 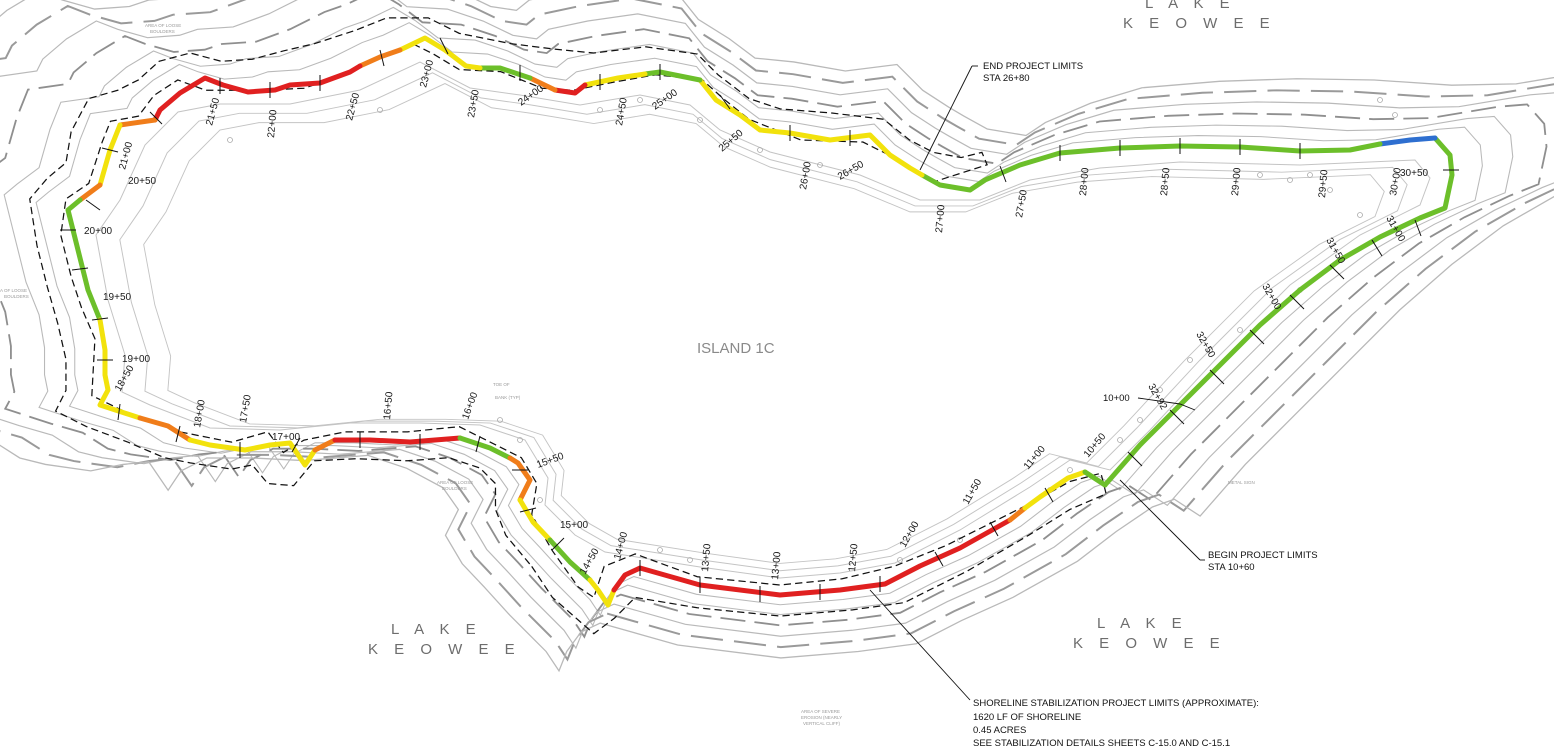 What do you see at coordinates (117, 297) in the screenshot?
I see `station-label: 19+50` at bounding box center [117, 297].